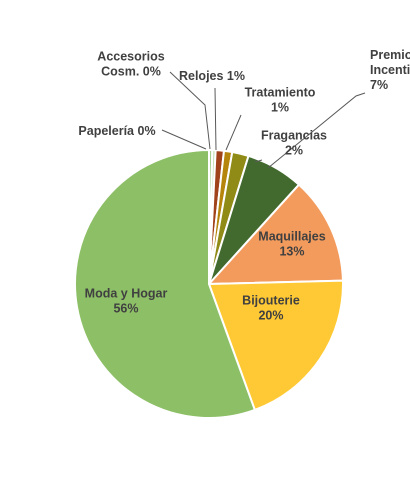  Describe the element at coordinates (126, 294) in the screenshot. I see `data-label-moda-y-hogar: Moda y Hogar` at that location.